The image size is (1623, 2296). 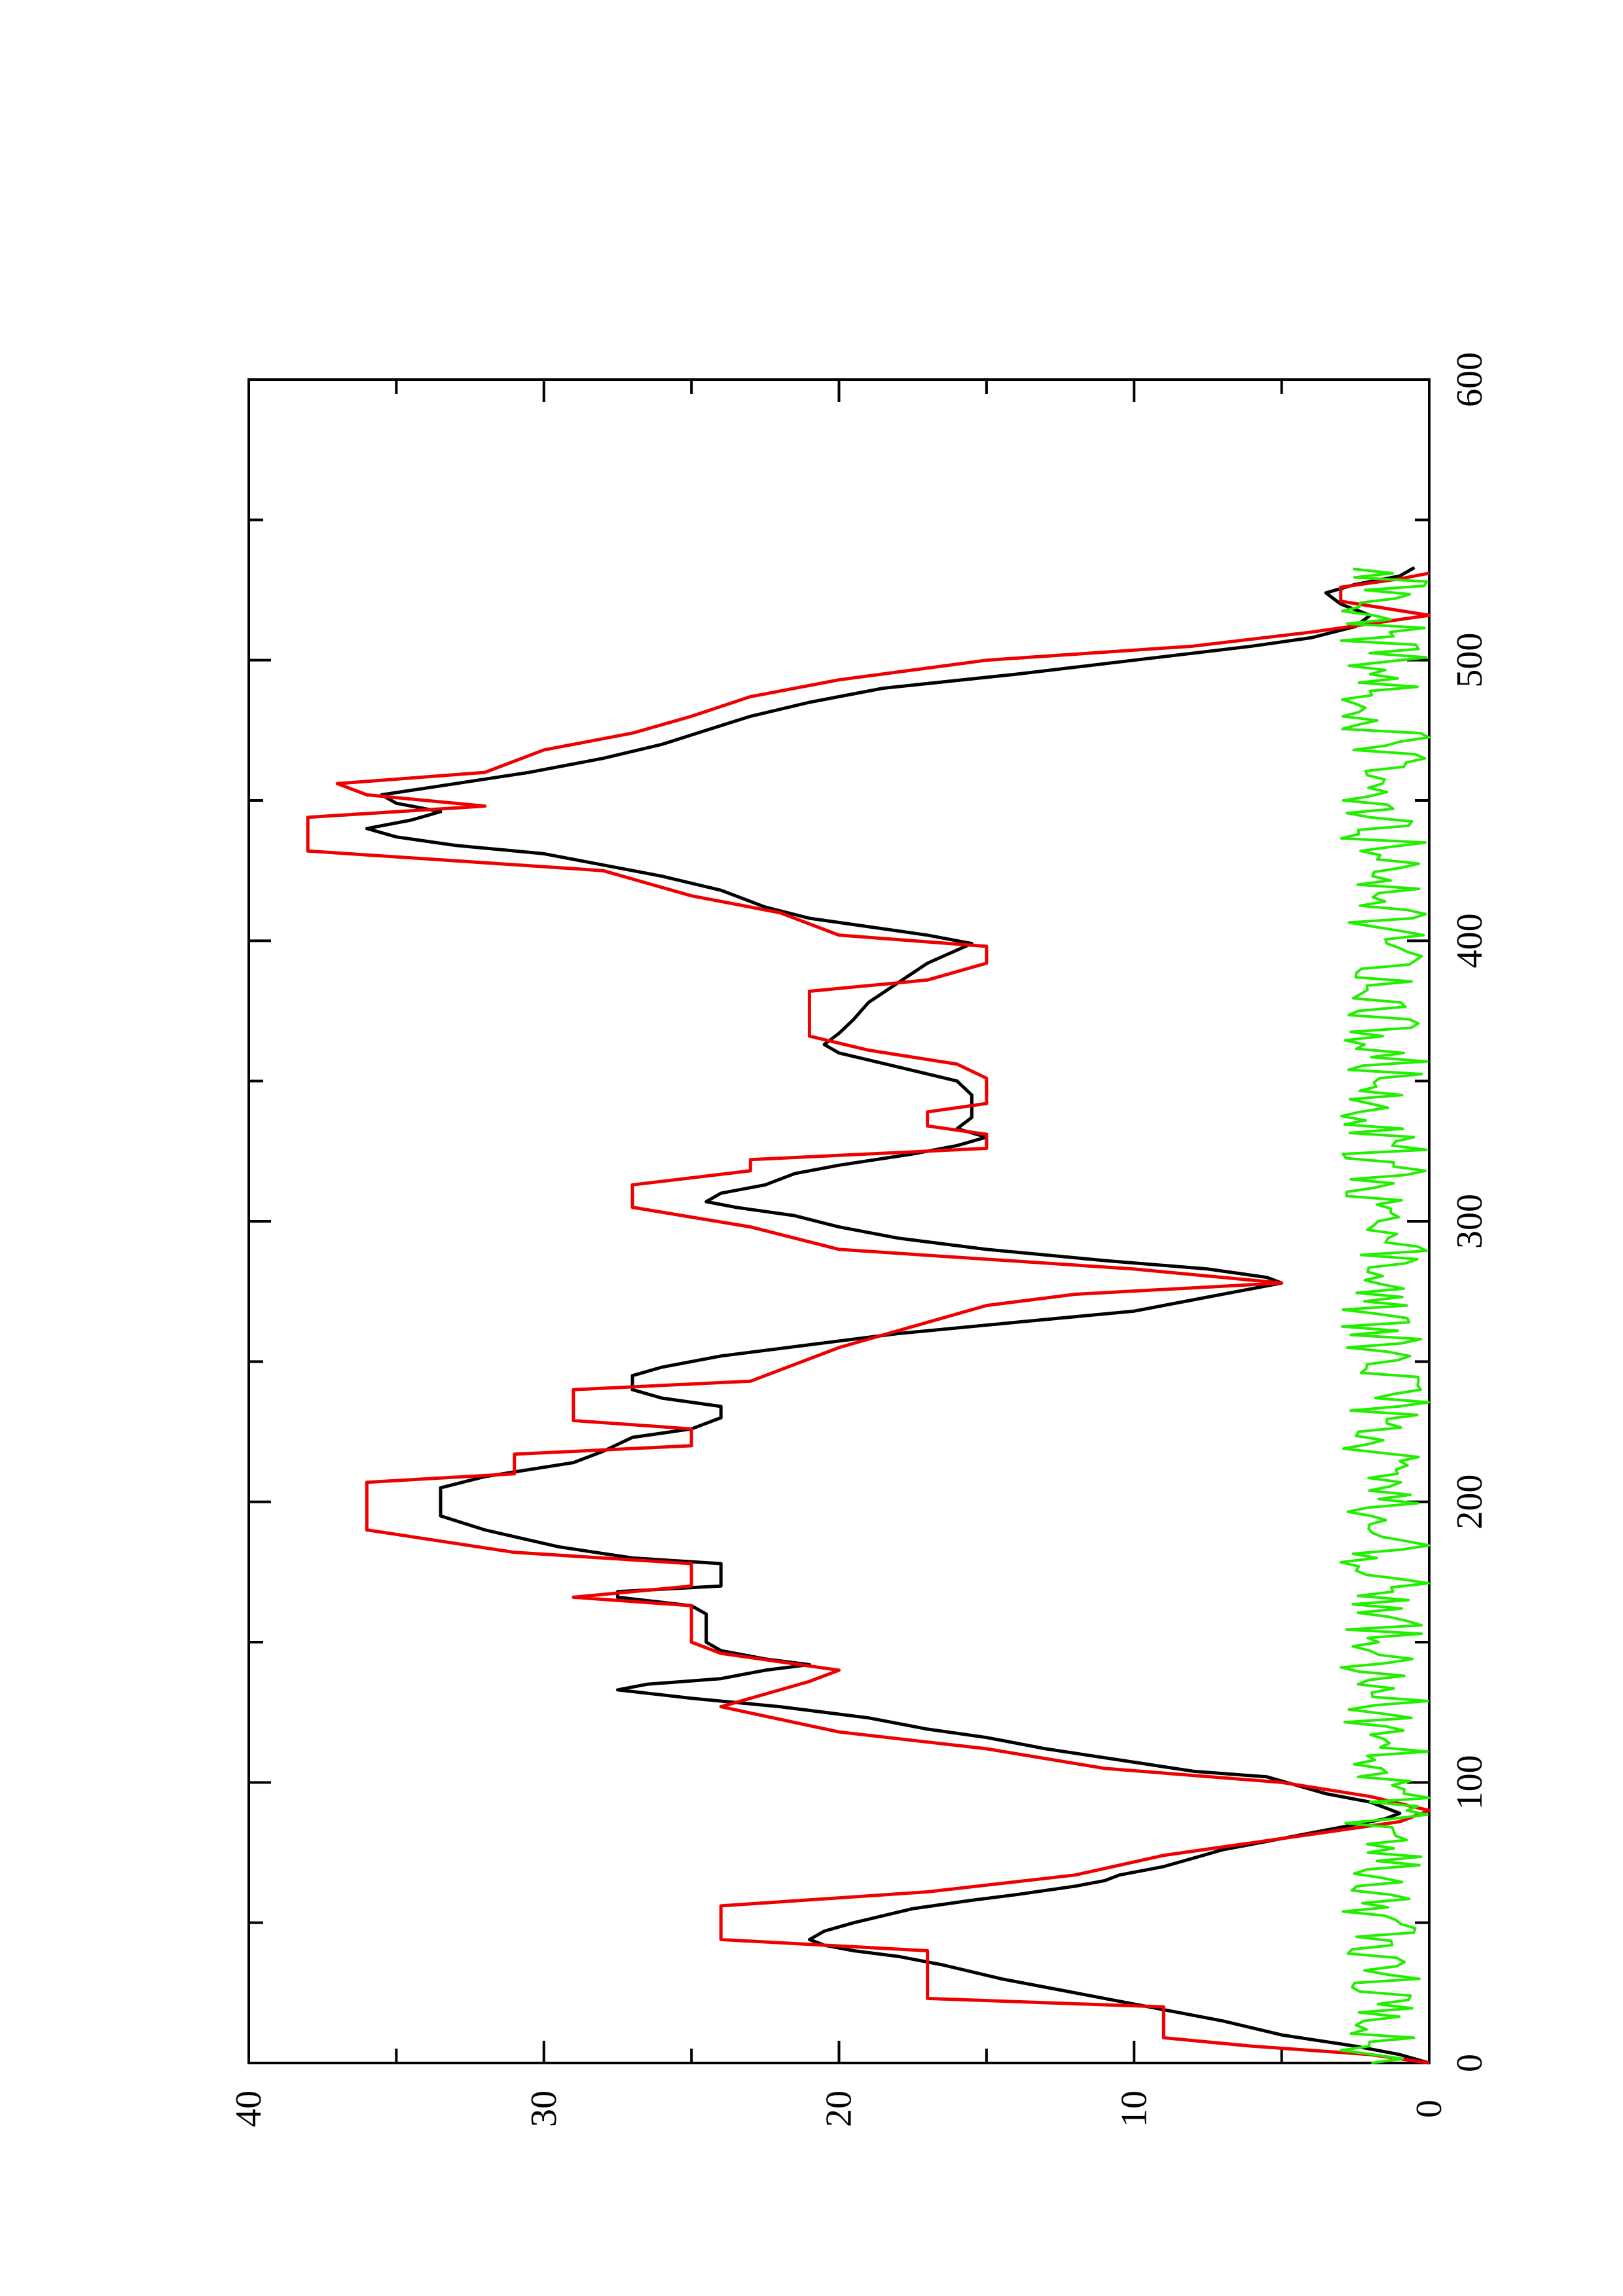 I want to click on y-tick-label: 20, so click(x=839, y=2108).